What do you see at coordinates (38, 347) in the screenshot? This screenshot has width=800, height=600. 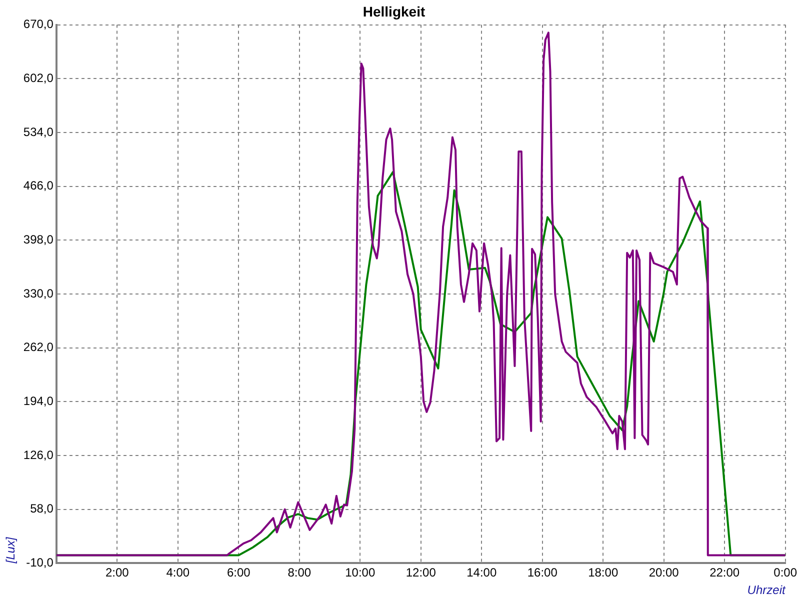 I see `y-tick-label: 262,0` at bounding box center [38, 347].